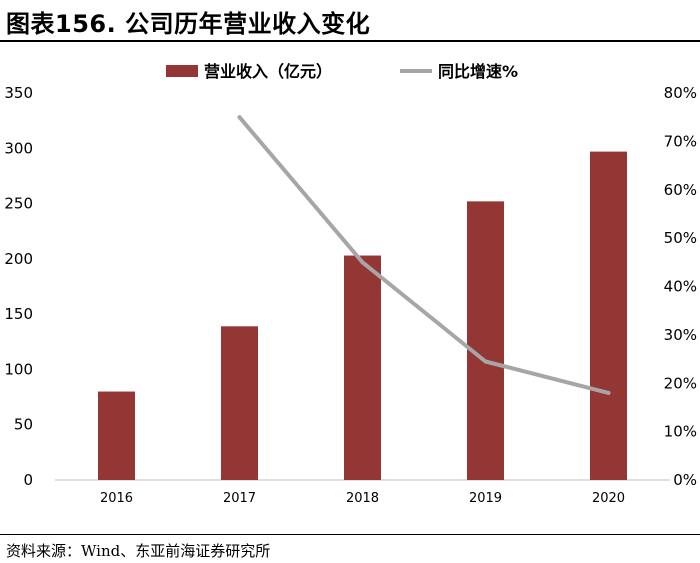  Describe the element at coordinates (23, 425) in the screenshot. I see `y-left-tick-label: 50` at that location.